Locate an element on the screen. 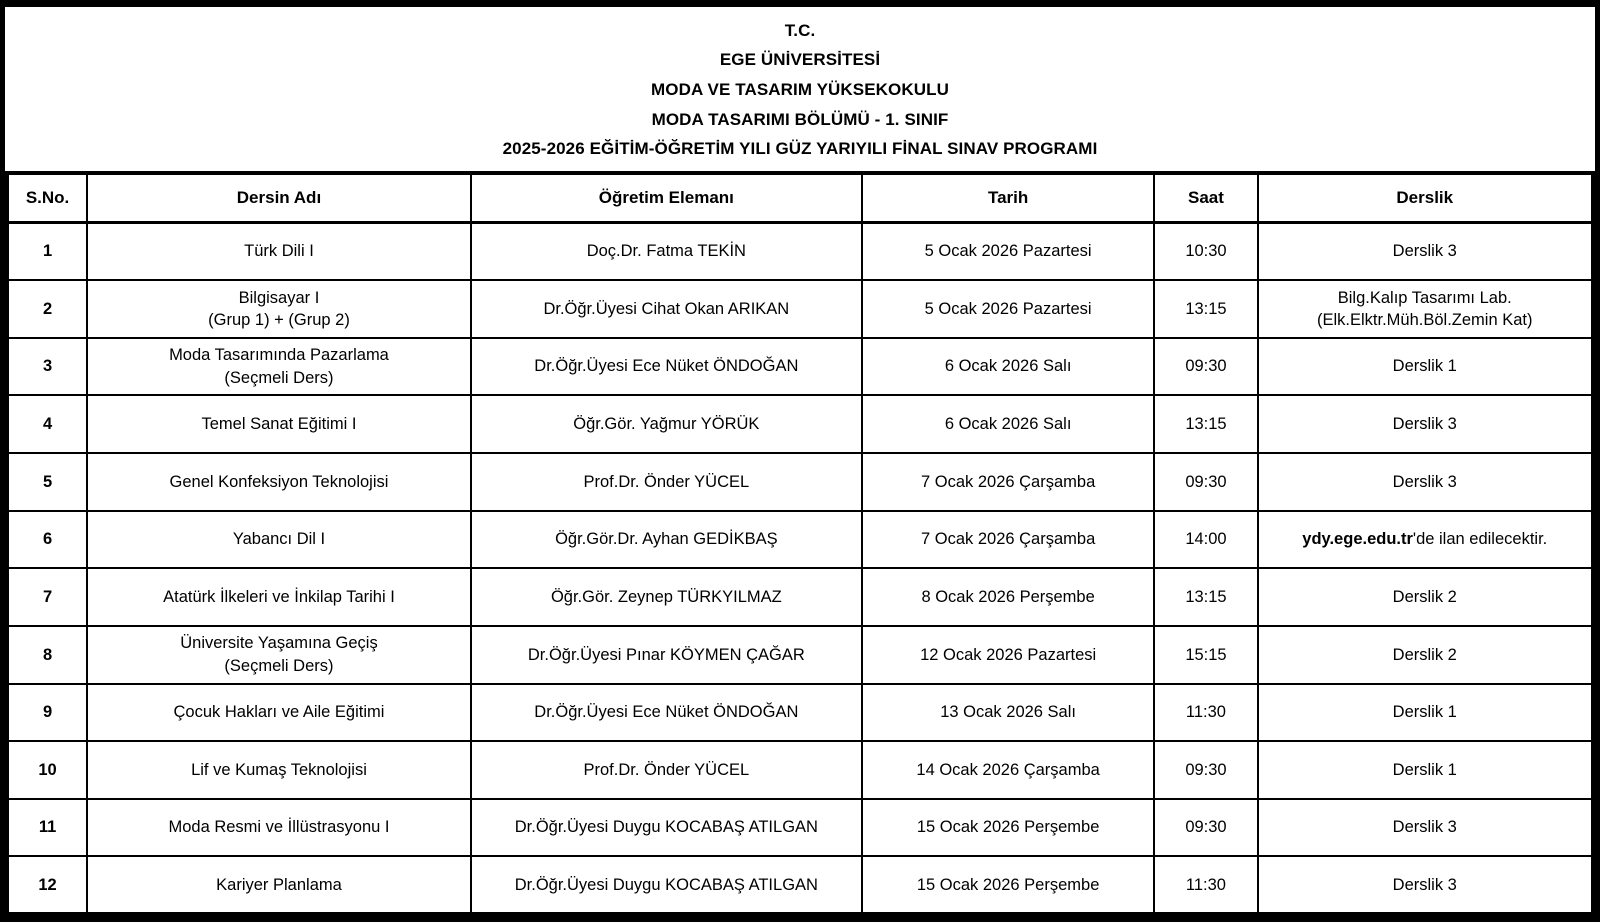  exam-date-cell: 12 Ocak 2026 Pazartesi is located at coordinates (1008, 654).